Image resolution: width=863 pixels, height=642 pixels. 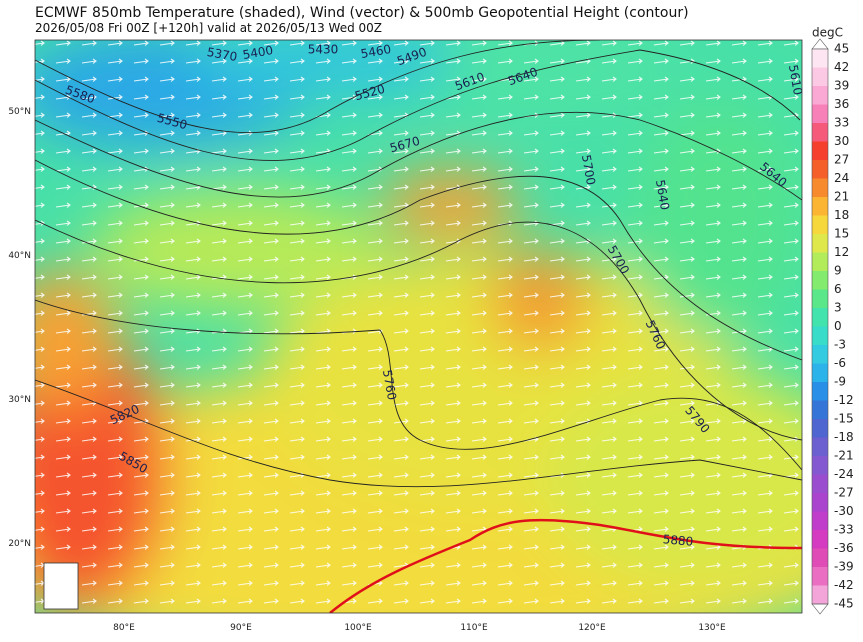 I want to click on colorbar-tick-label: -9, so click(x=840, y=382).